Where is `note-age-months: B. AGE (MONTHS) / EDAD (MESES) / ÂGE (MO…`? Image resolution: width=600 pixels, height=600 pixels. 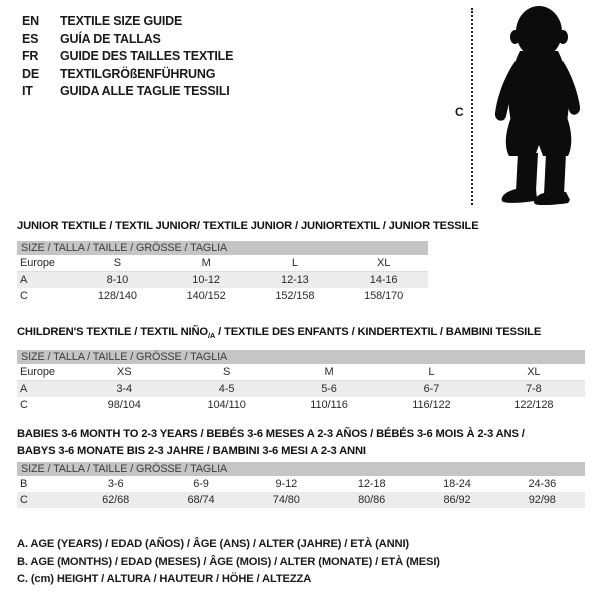
note-age-months: B. AGE (MONTHS) / EDAD (MESES) / ÂGE (MO… is located at coordinates (228, 561).